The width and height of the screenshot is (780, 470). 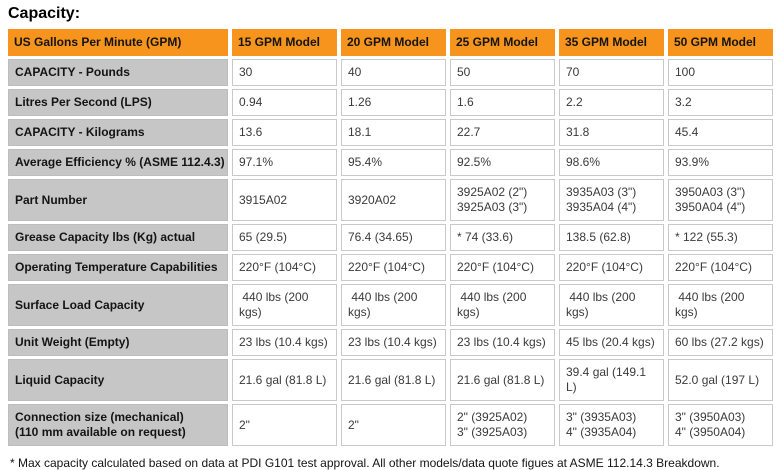 I want to click on value-cell: 3915A02, so click(x=284, y=200).